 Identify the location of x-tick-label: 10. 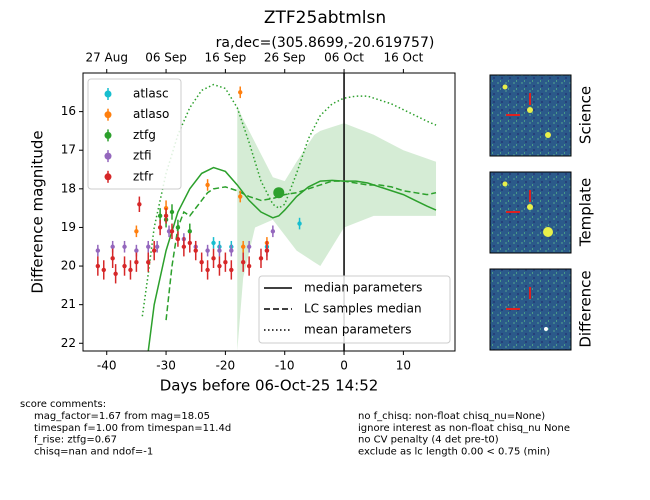
(403, 366).